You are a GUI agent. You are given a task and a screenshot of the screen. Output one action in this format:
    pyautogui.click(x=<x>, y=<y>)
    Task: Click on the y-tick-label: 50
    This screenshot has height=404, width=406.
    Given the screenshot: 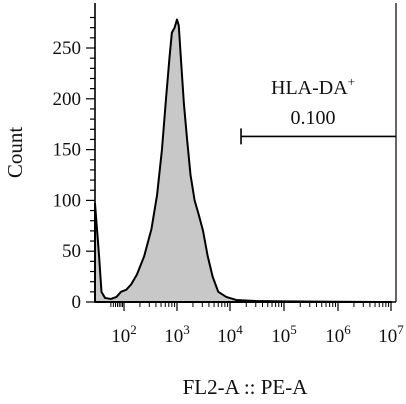 What is the action you would take?
    pyautogui.click(x=71, y=251)
    